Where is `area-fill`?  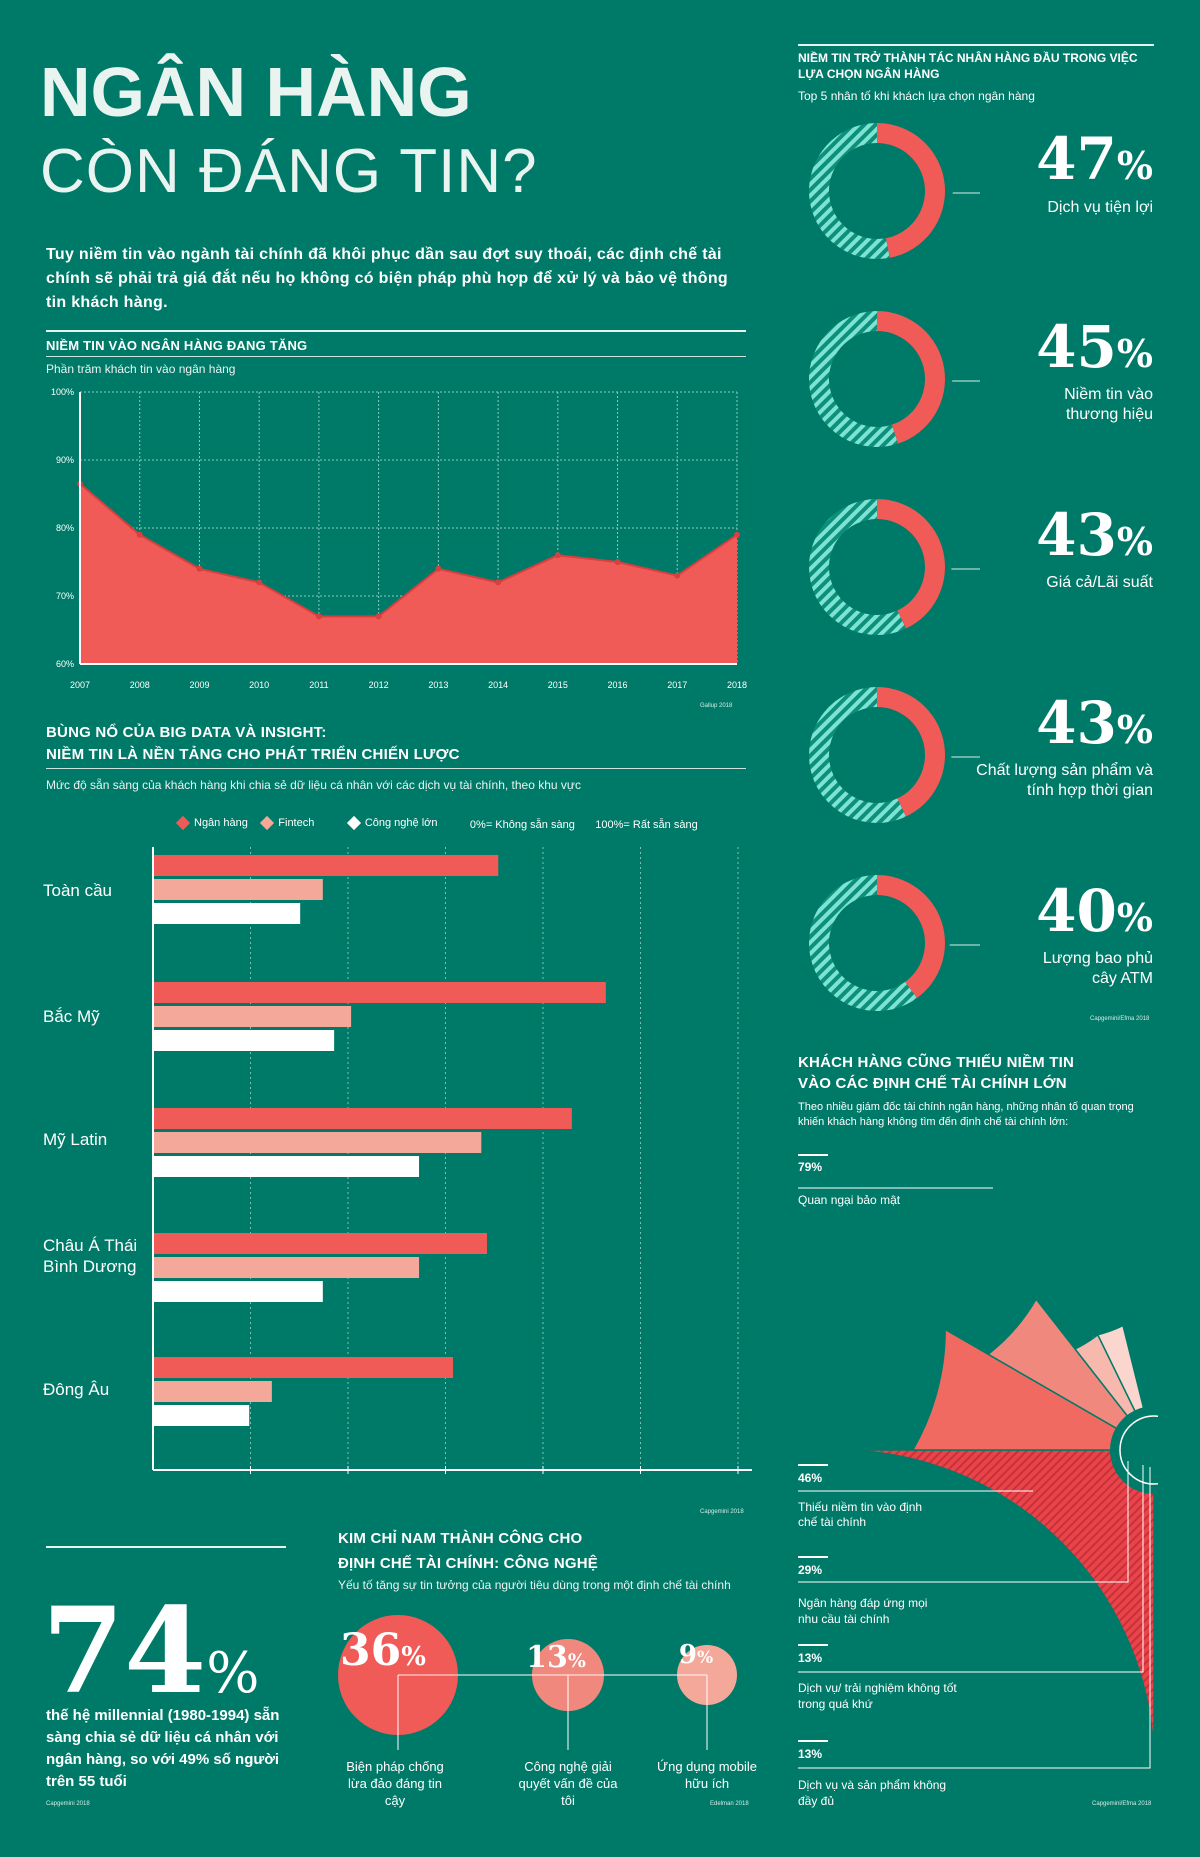
area-fill is located at coordinates (408, 573).